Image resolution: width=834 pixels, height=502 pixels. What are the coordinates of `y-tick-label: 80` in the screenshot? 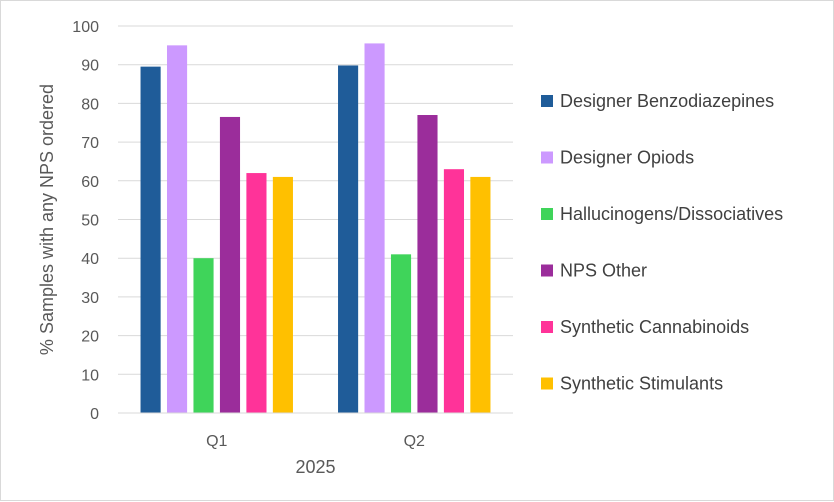 It's located at (90, 104).